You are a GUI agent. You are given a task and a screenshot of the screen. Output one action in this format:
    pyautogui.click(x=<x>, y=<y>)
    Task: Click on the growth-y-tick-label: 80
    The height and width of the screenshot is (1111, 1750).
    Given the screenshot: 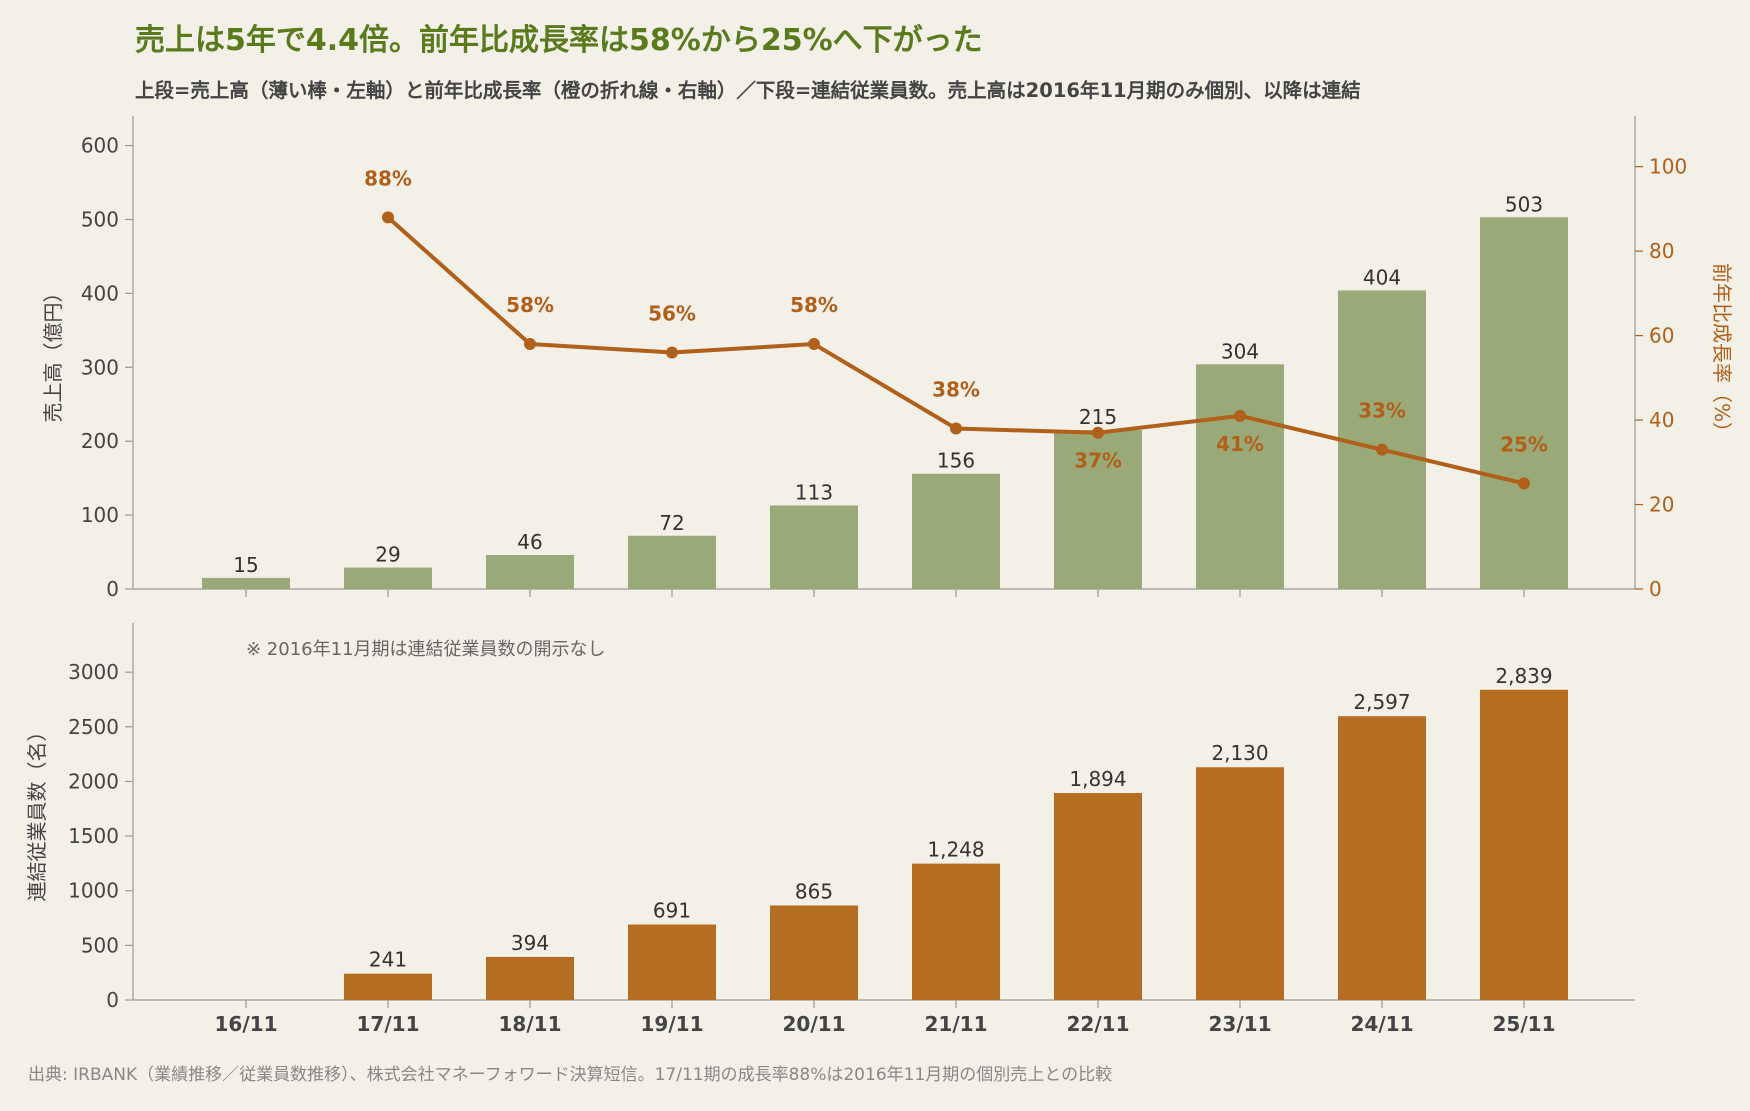 What is the action you would take?
    pyautogui.click(x=1661, y=251)
    